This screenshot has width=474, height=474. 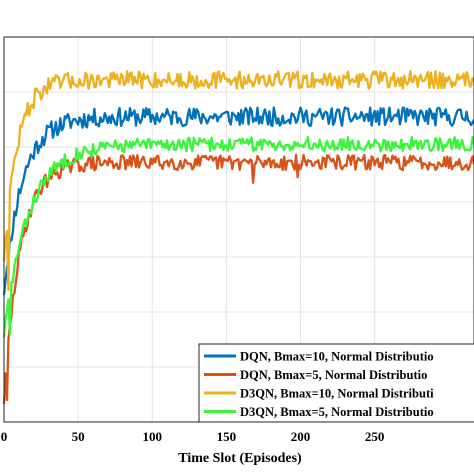 I want to click on x-tick-label: 150, so click(x=227, y=436).